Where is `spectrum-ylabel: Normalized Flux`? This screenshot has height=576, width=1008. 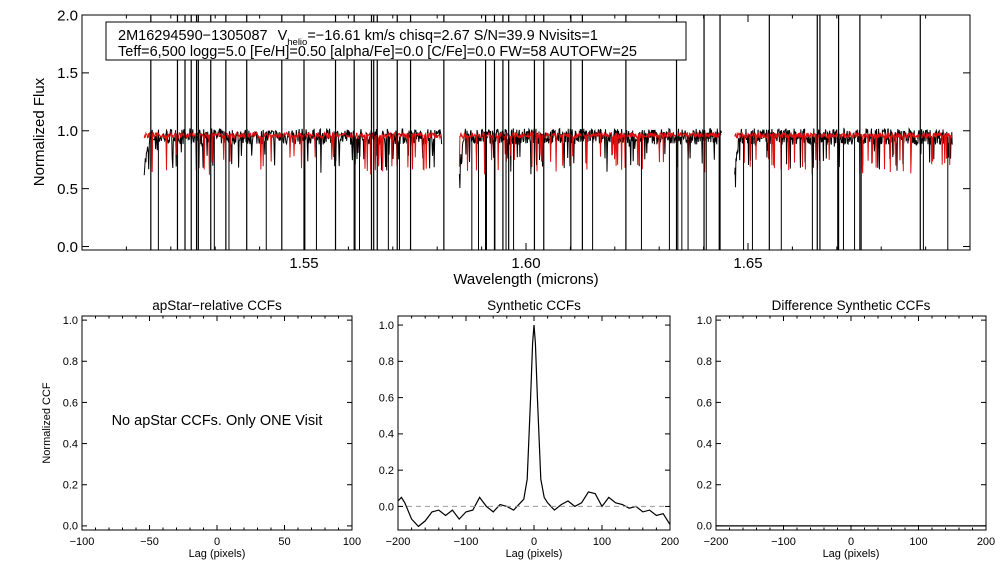 spectrum-ylabel: Normalized Flux is located at coordinates (39, 131).